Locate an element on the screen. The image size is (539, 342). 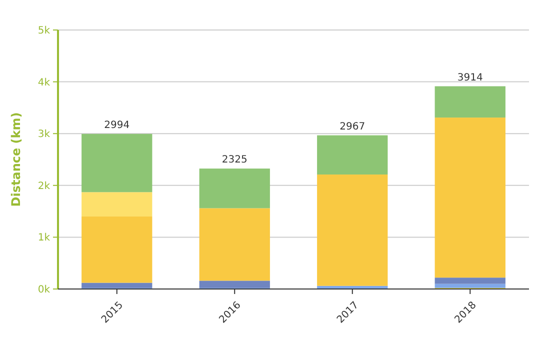
total-label: 3914 is located at coordinates (470, 78).